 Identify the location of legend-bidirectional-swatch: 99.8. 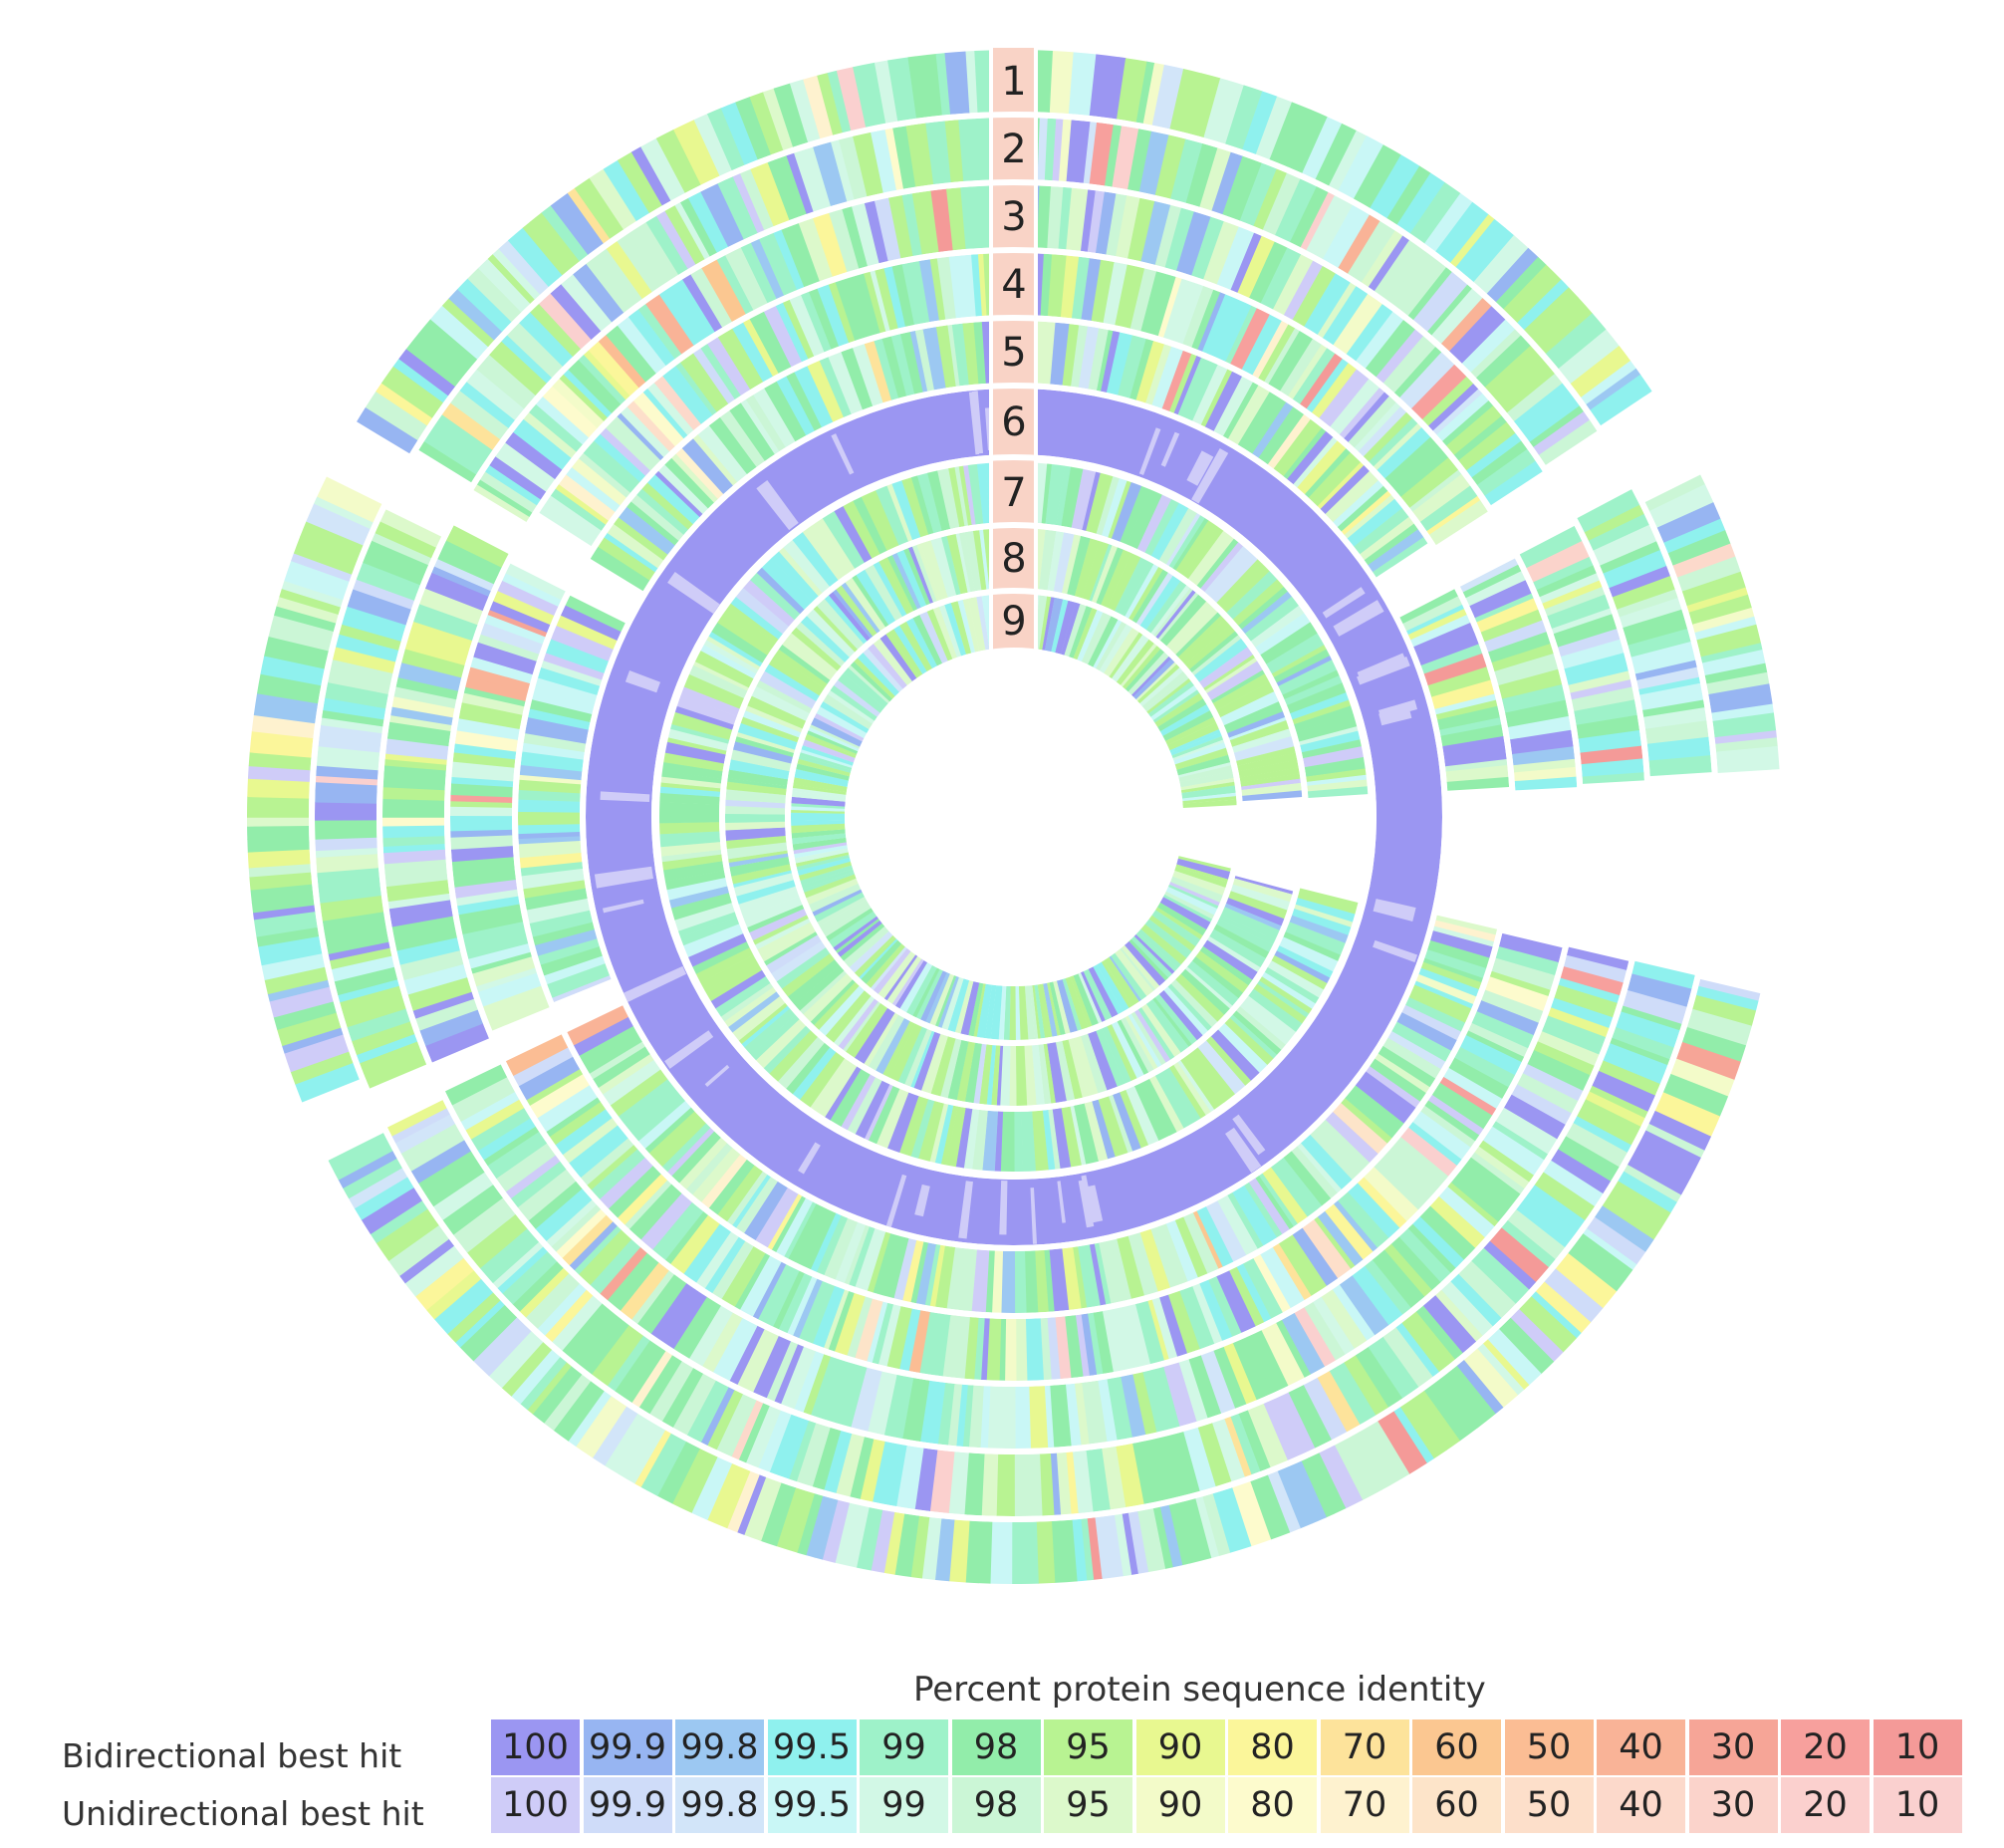
(719, 1747).